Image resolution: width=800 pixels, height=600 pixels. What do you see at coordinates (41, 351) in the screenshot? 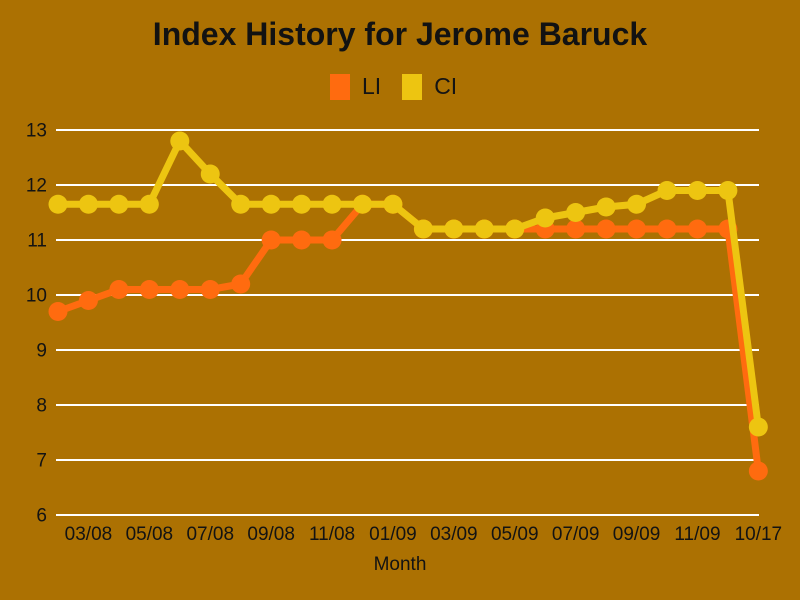
I see `y-tick-label: 9` at bounding box center [41, 351].